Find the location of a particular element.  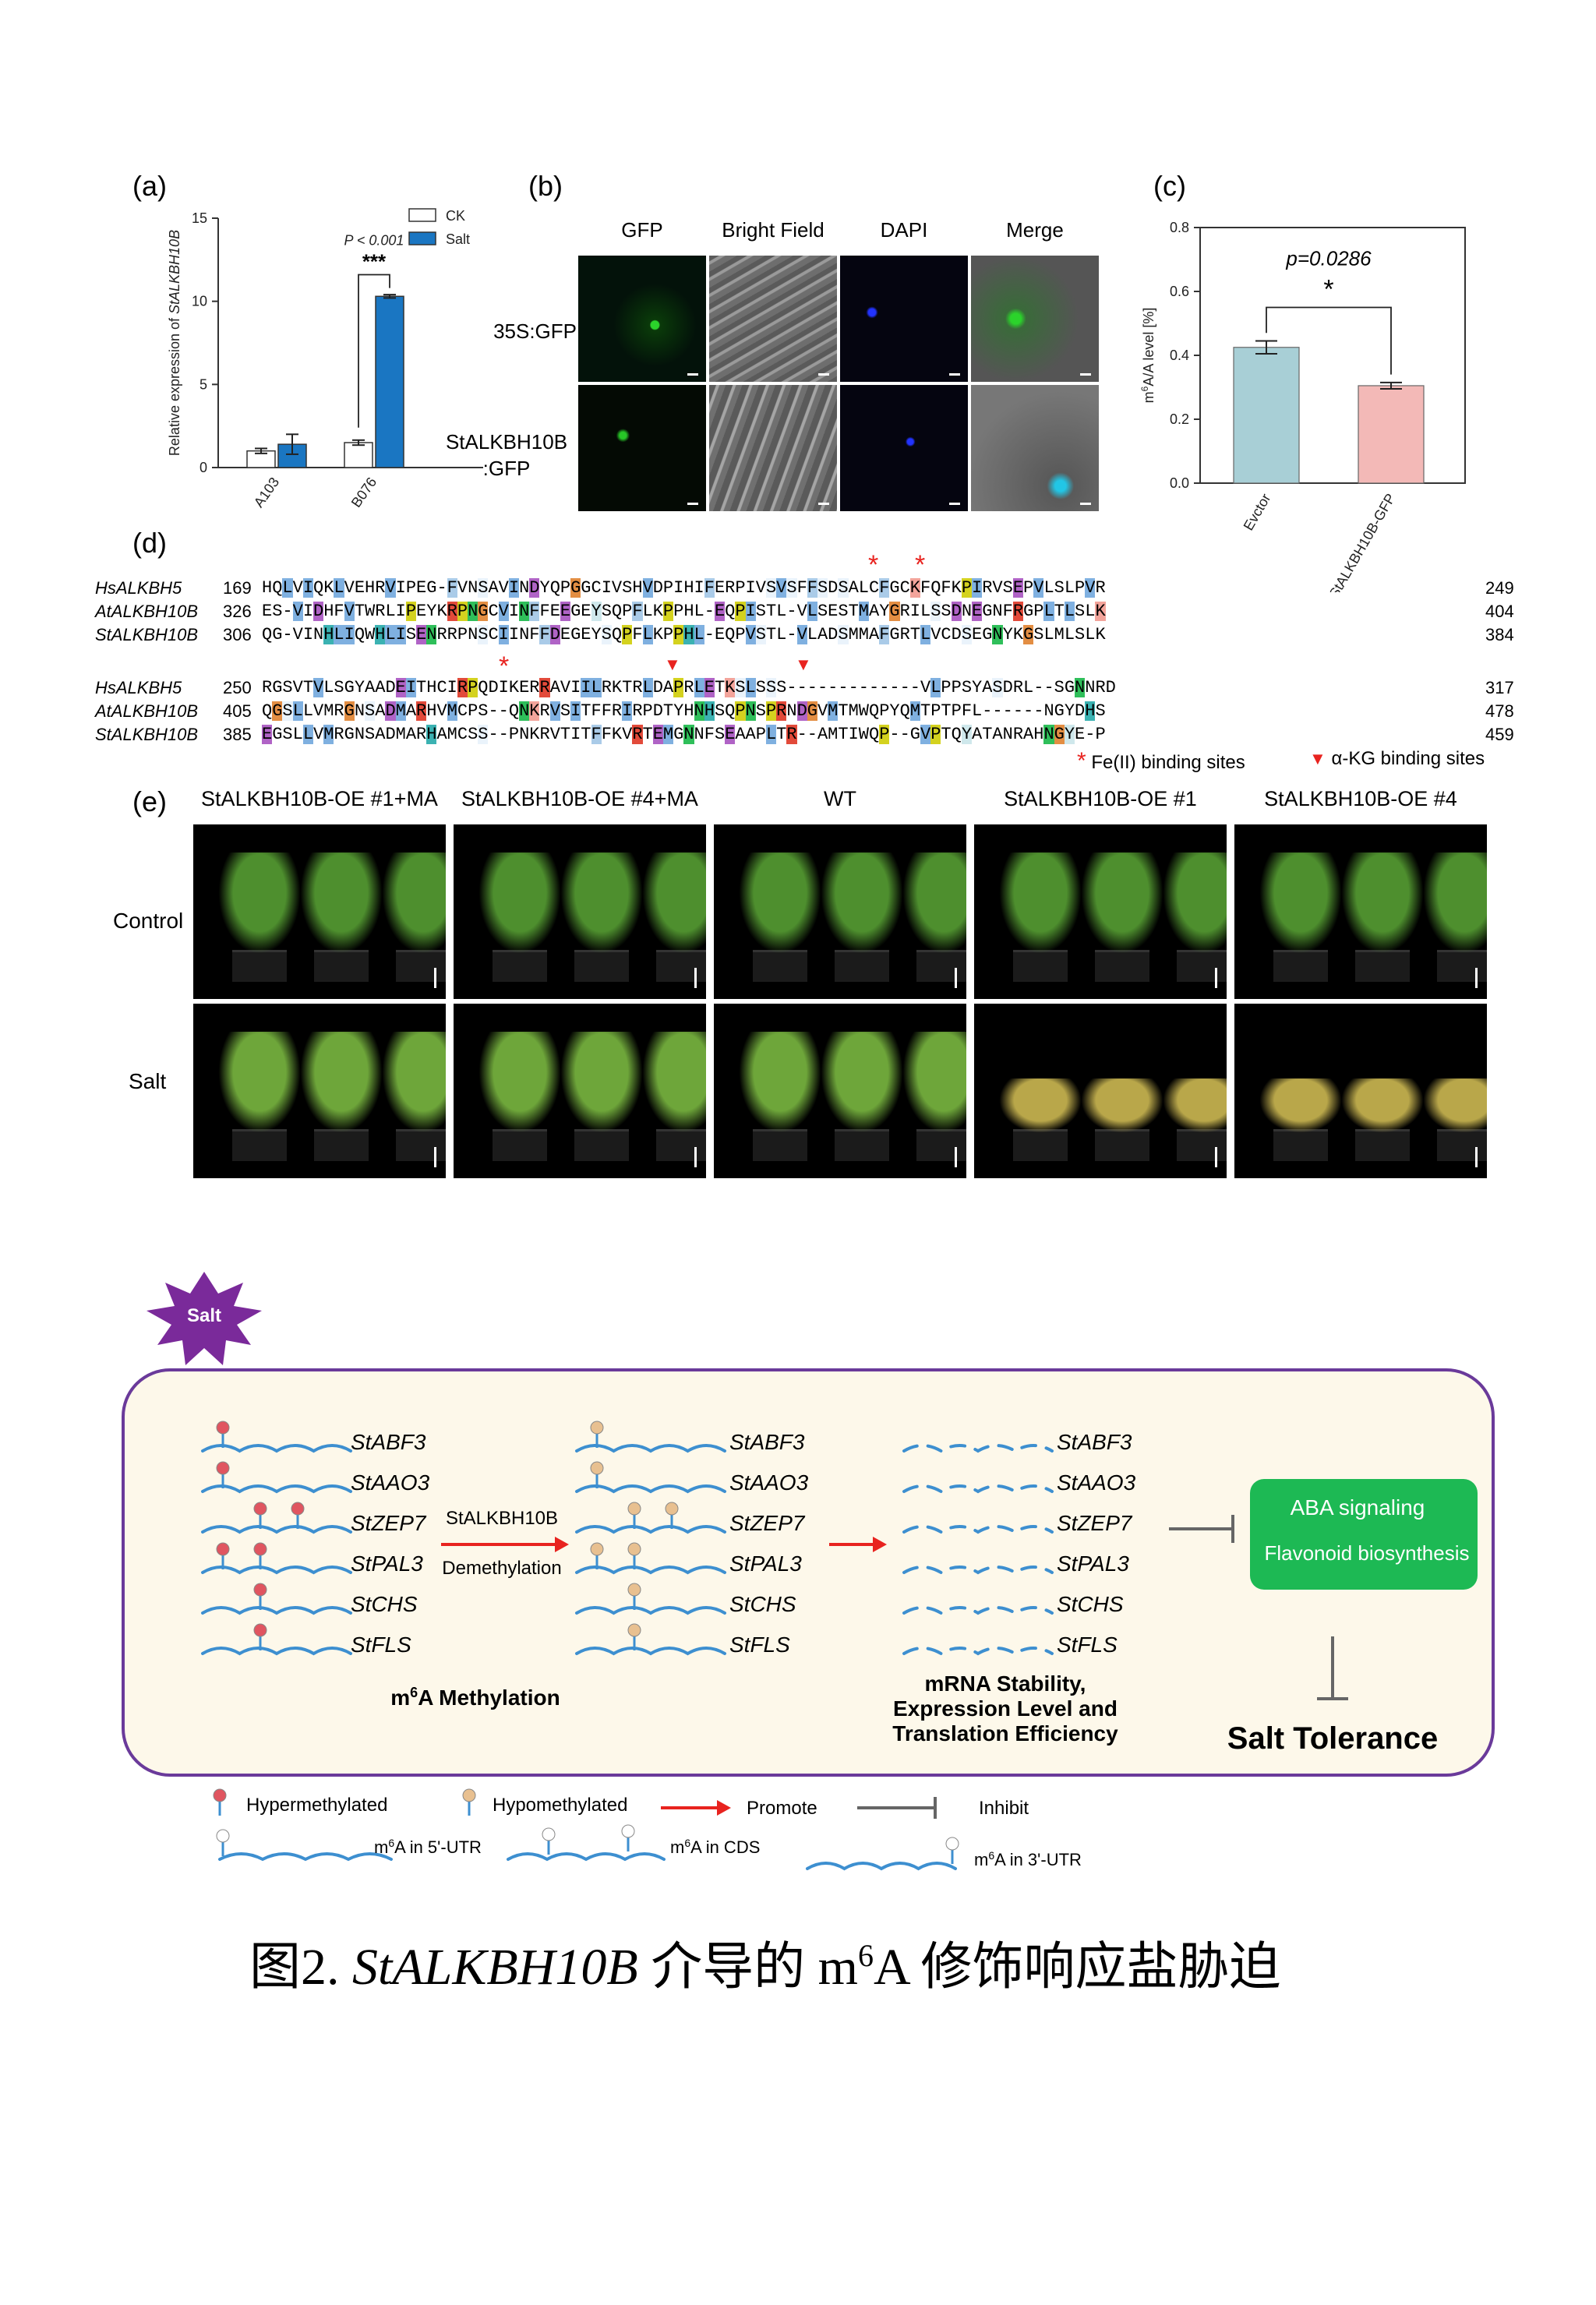

column-header-dapi: DAPI is located at coordinates (904, 230).